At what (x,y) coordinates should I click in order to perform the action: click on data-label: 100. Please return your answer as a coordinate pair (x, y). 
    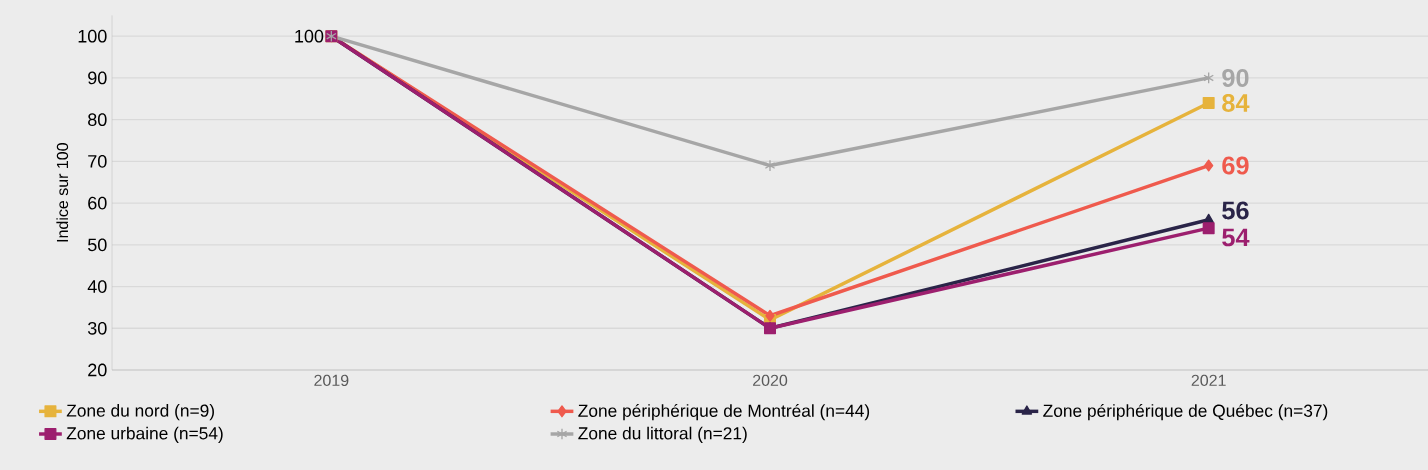
    Looking at the image, I should click on (309, 36).